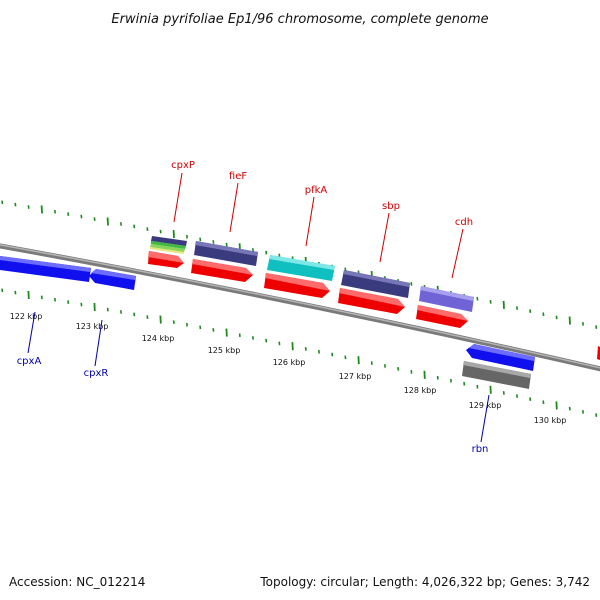 The image size is (600, 600). I want to click on scale-label: 125 kbp, so click(224, 350).